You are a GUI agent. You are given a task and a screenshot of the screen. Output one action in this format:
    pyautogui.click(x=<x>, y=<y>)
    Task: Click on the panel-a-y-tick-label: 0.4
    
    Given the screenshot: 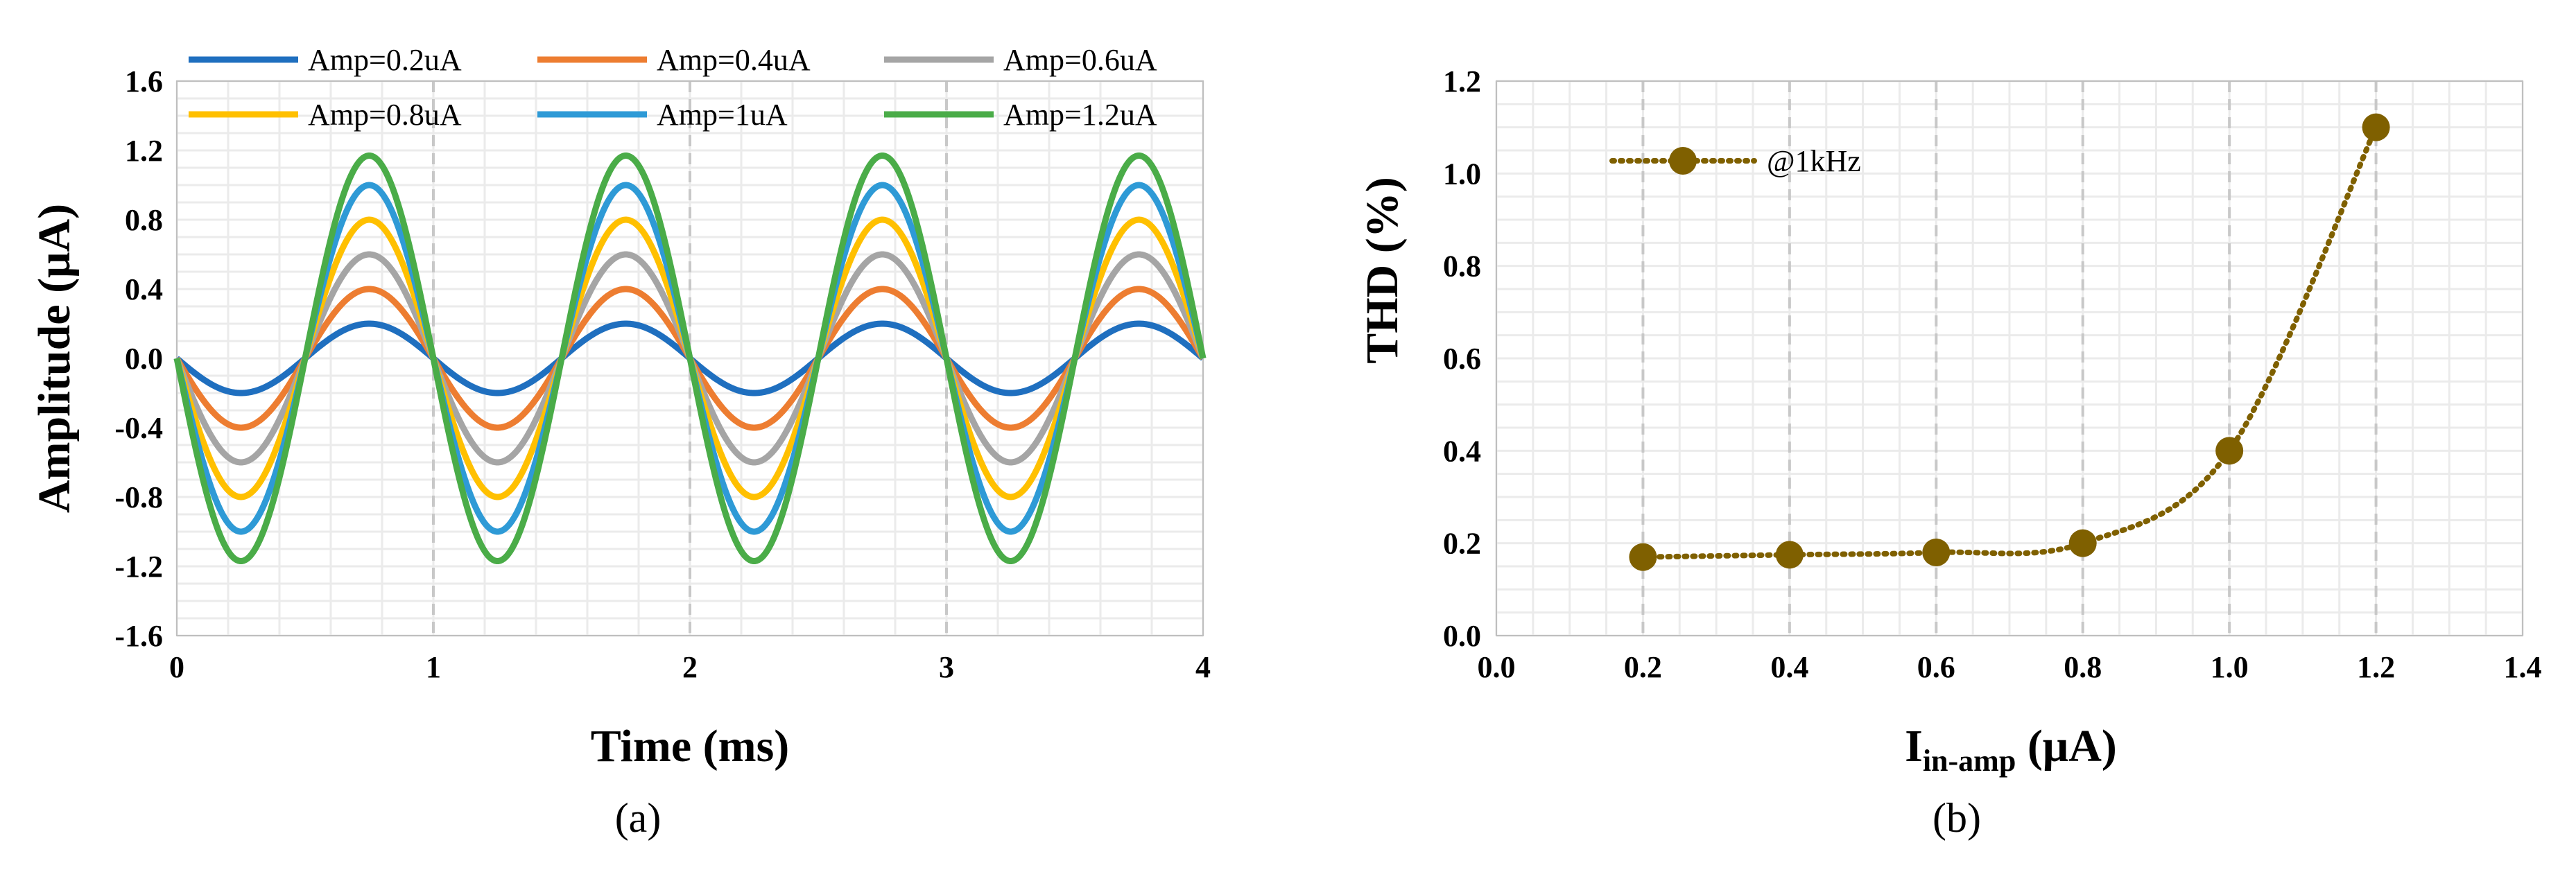 What is the action you would take?
    pyautogui.click(x=144, y=289)
    